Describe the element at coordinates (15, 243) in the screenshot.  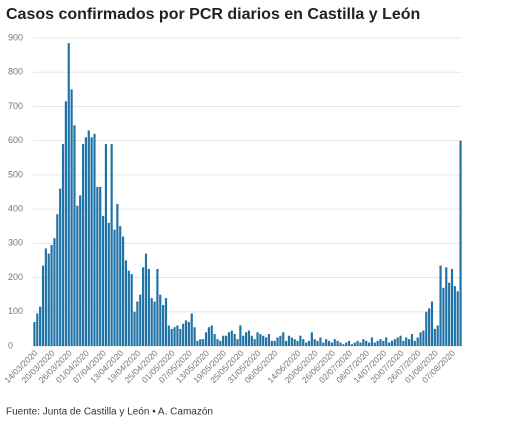
I see `y-tick-label: 300` at that location.